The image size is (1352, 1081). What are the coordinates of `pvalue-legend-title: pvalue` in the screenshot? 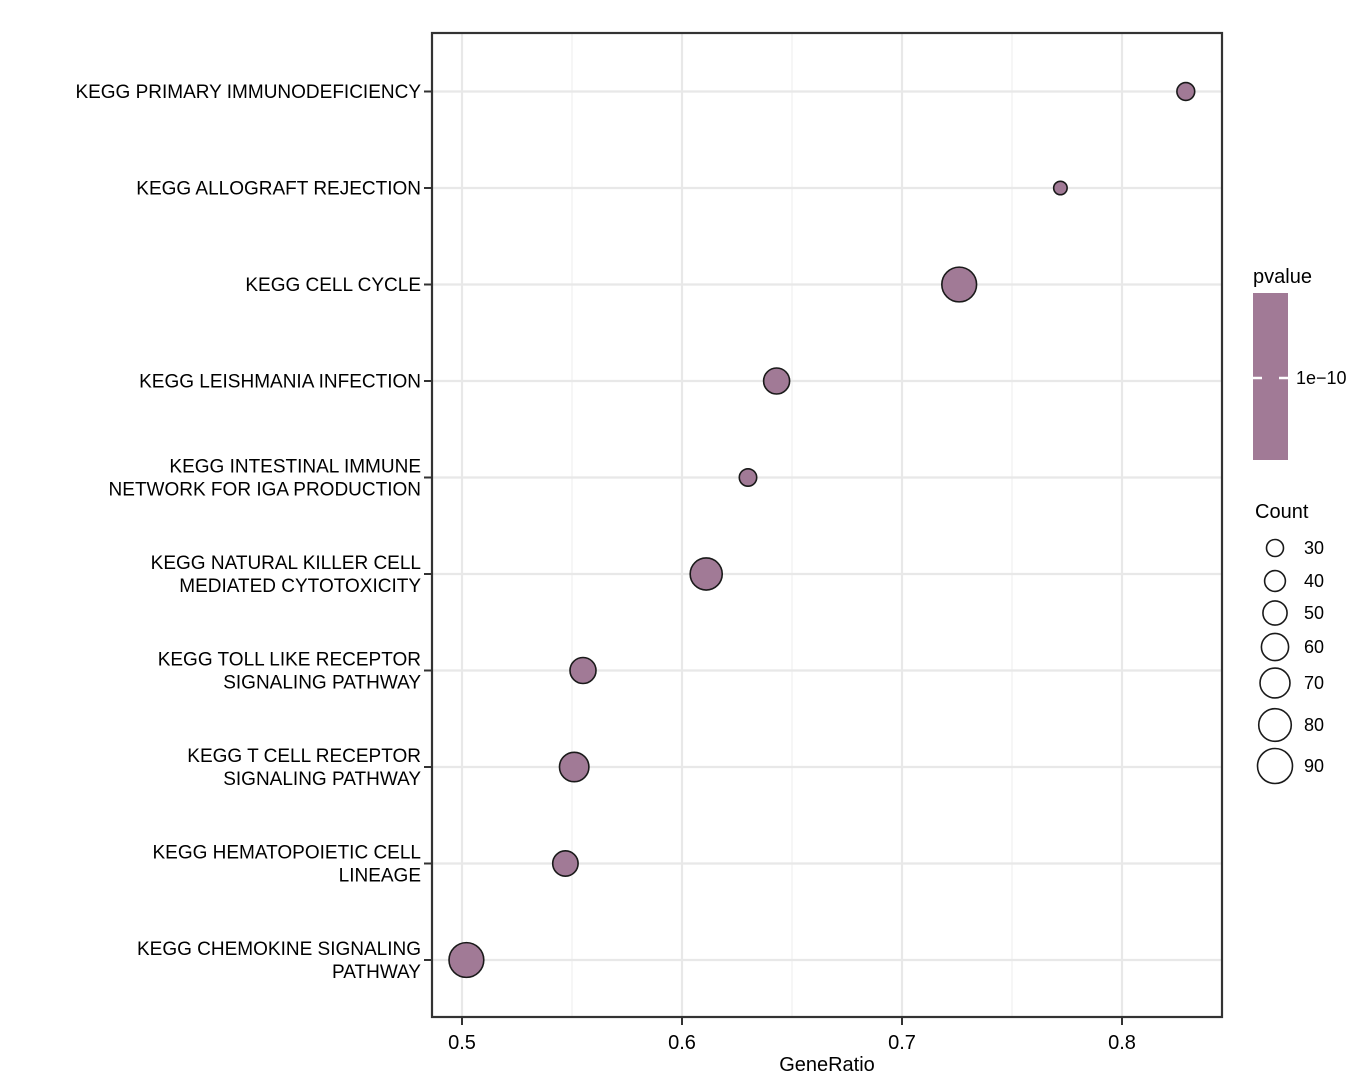 It's located at (1282, 277).